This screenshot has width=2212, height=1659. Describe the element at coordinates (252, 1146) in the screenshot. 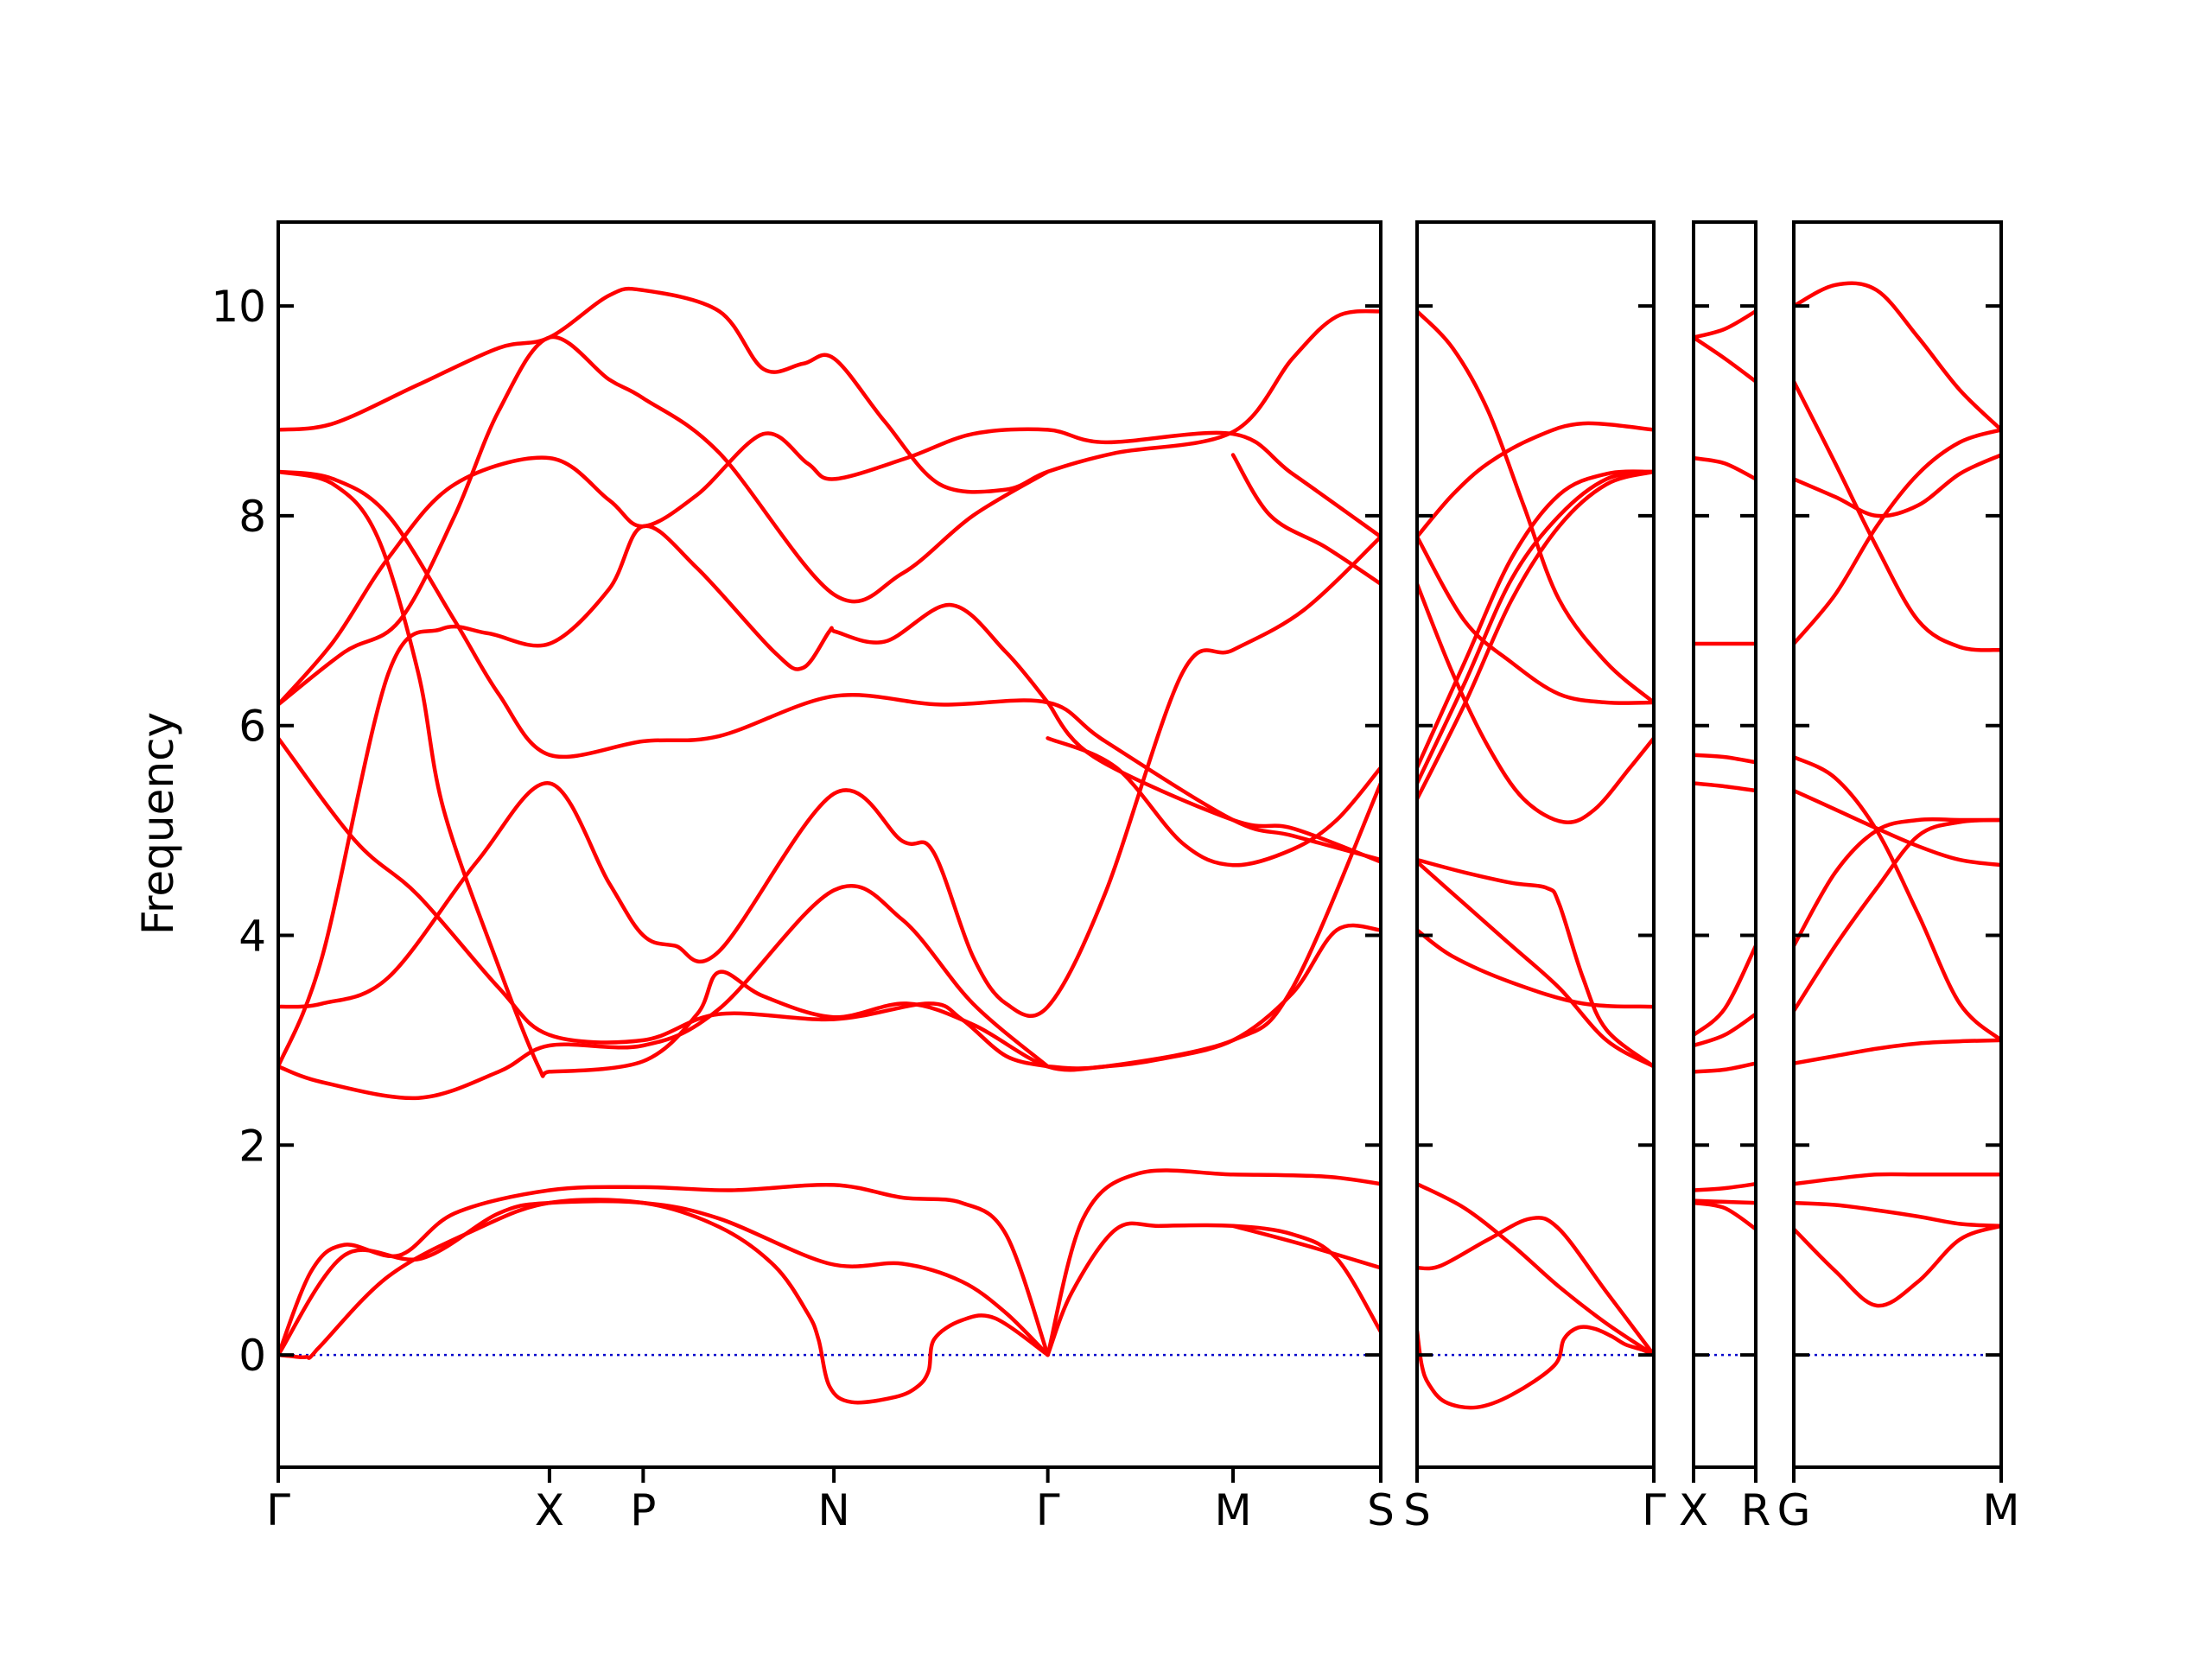

I see `y-tick-label: 2` at that location.